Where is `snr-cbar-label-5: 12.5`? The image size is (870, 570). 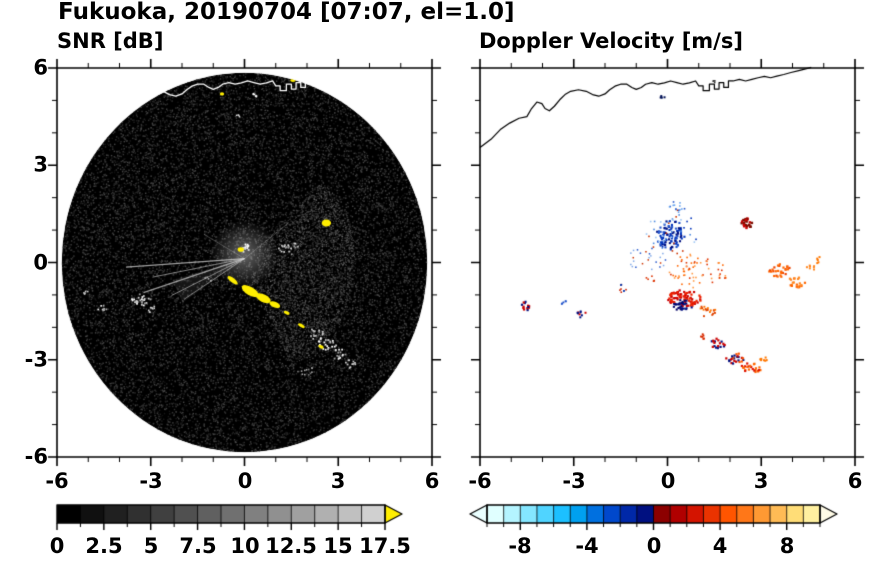 snr-cbar-label-5: 12.5 is located at coordinates (291, 546).